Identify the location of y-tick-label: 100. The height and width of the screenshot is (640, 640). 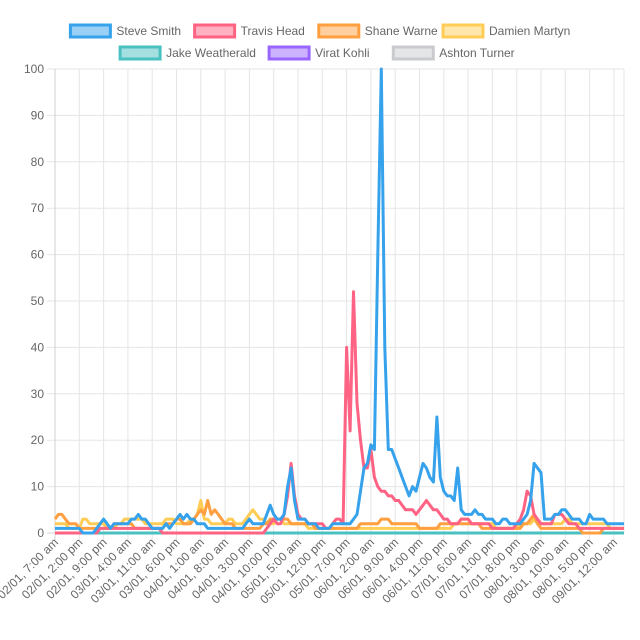
(34, 69).